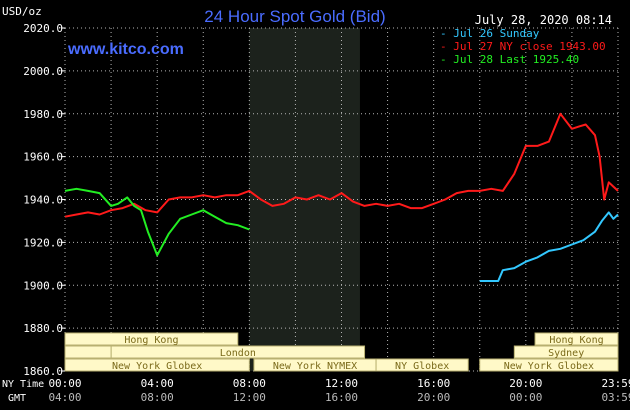  Describe the element at coordinates (64, 383) in the screenshot. I see `x-tick-label-ny: 00:00` at that location.